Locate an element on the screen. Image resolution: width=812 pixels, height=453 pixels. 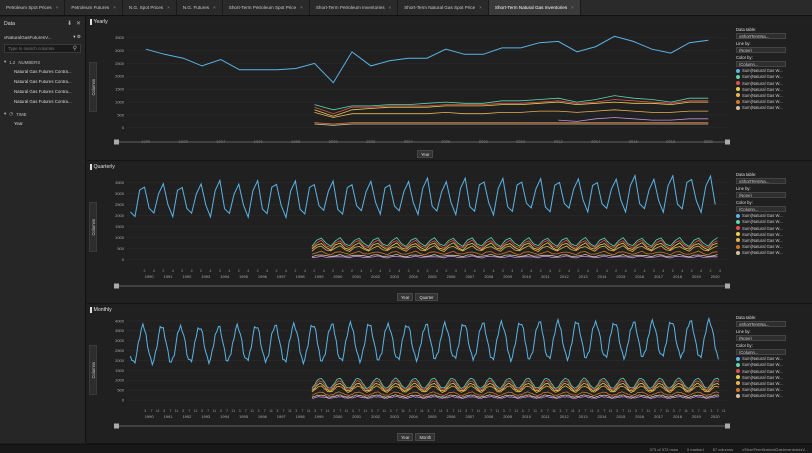
tab-short-term-natural-gas-inventories: Short-Term Natural Gas Inventories × is located at coordinates (534, 7).